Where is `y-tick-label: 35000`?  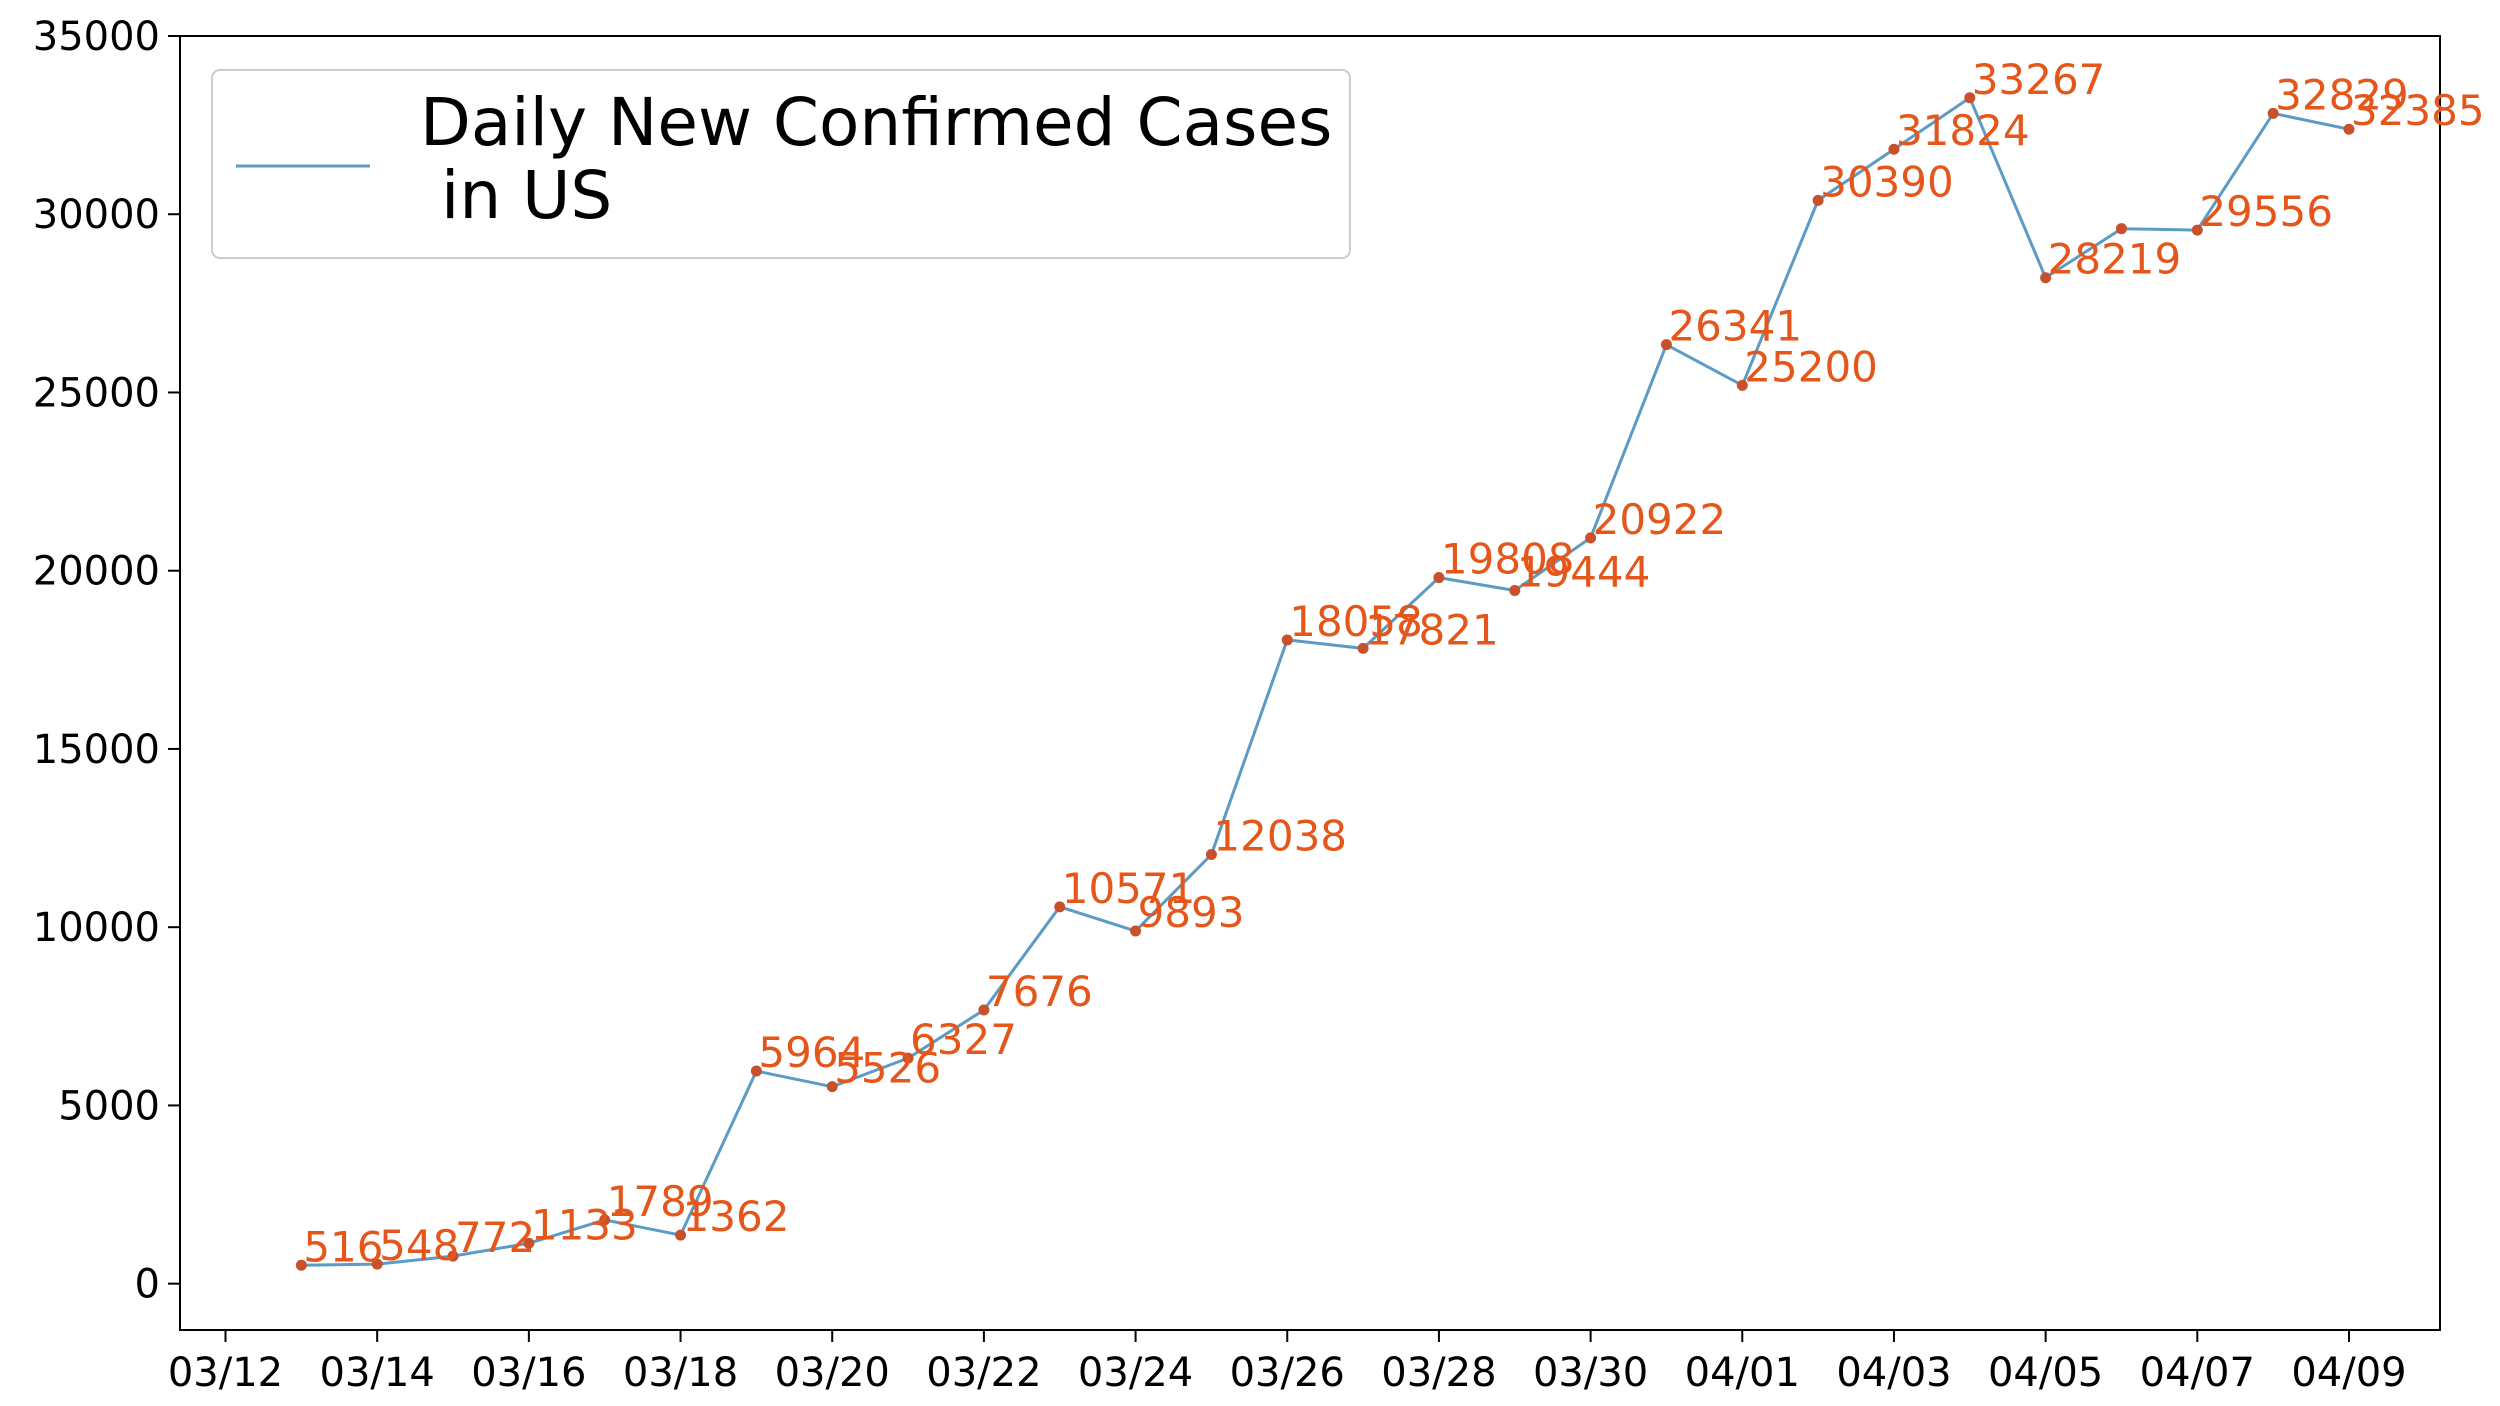 y-tick-label: 35000 is located at coordinates (96, 37).